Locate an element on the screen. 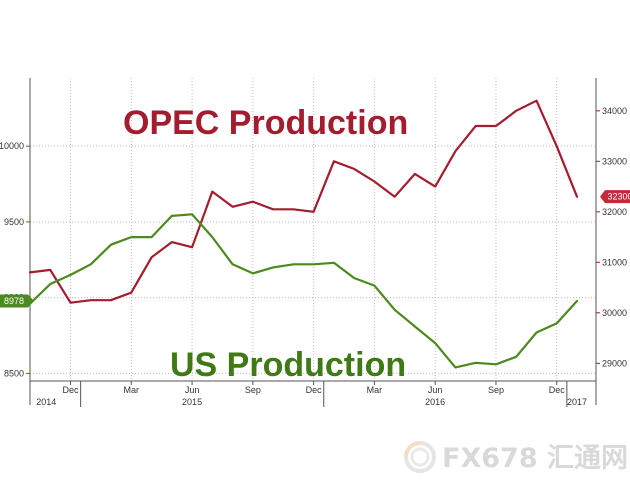 The width and height of the screenshot is (630, 490). left-axis-tick-label: 8500 is located at coordinates (14, 373).